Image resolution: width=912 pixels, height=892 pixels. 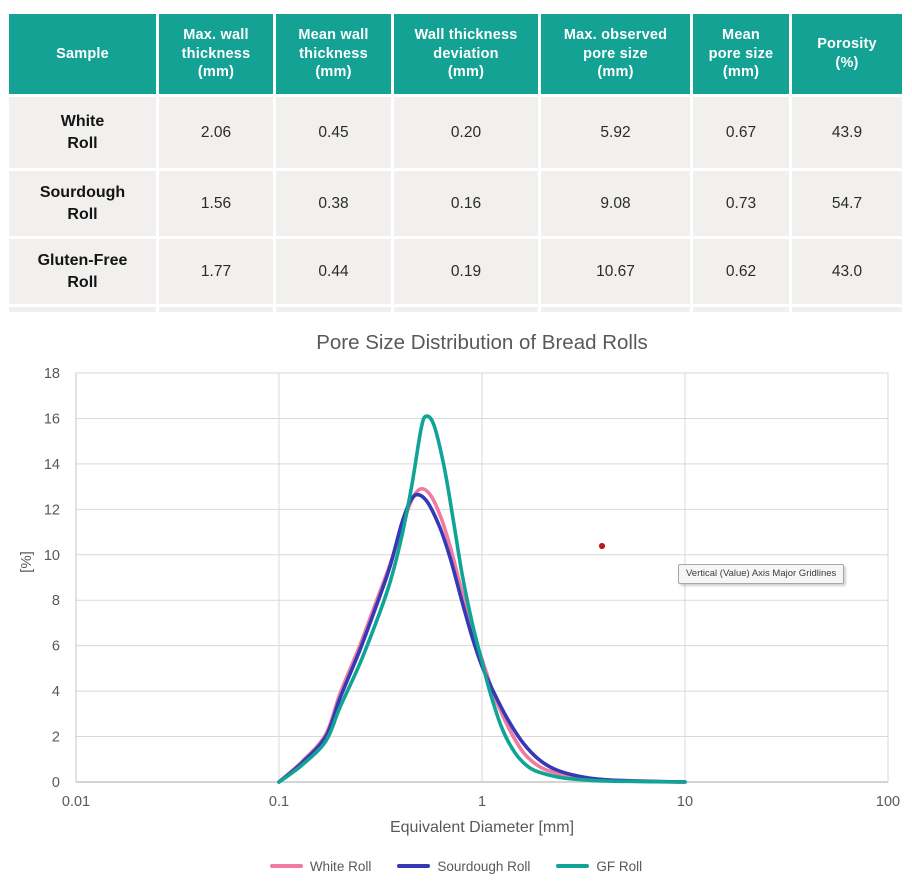 I want to click on table-cell: 0.16, so click(x=466, y=203).